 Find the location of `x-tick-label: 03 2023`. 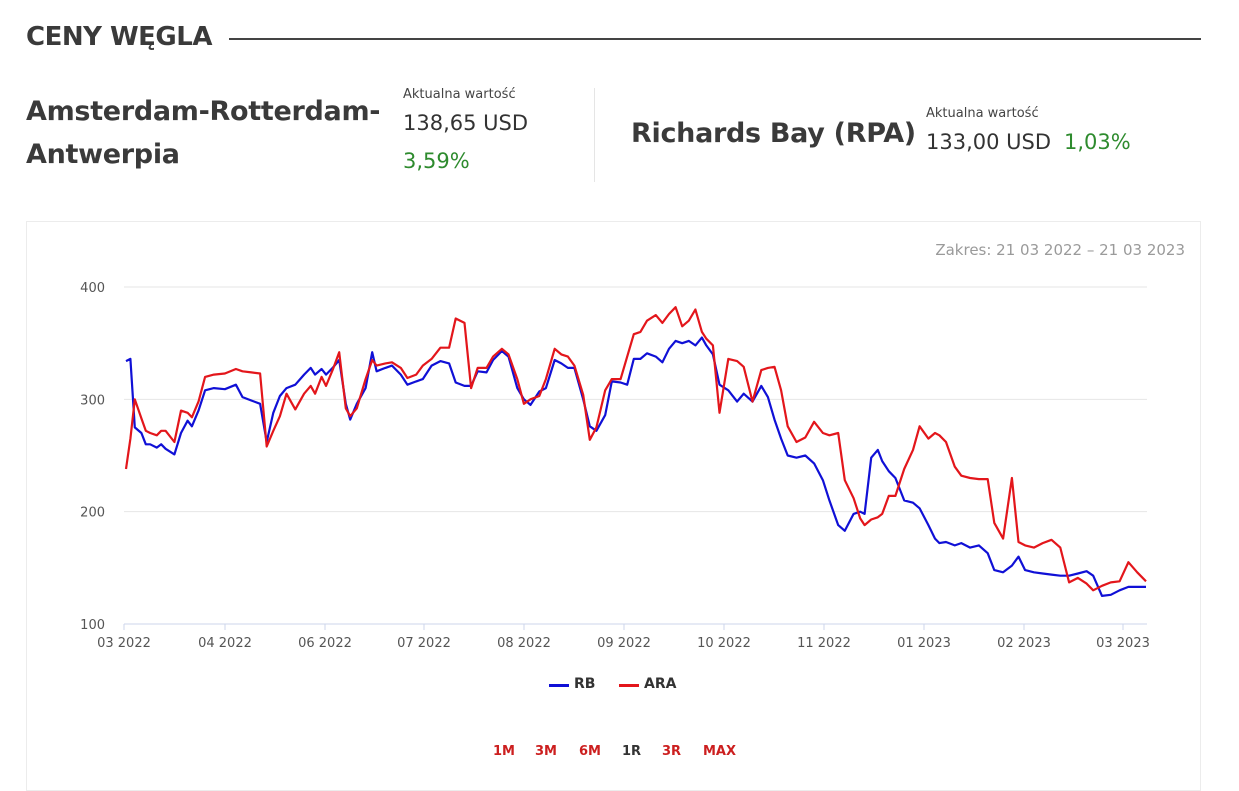

x-tick-label: 03 2023 is located at coordinates (1123, 643).